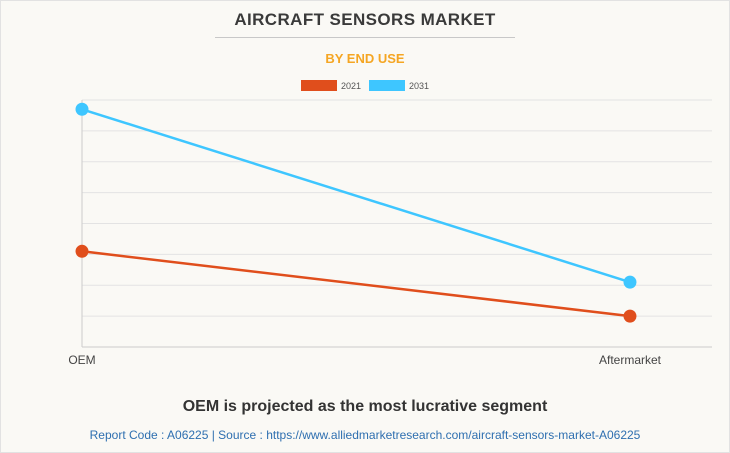  Describe the element at coordinates (365, 58) in the screenshot. I see `chart-subtitle: BY END USE` at that location.